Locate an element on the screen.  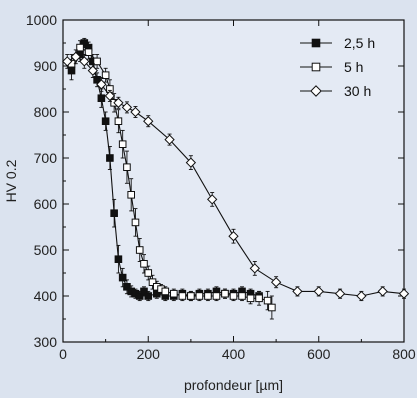
y-tick-label: 1000 is located at coordinates (41, 20).